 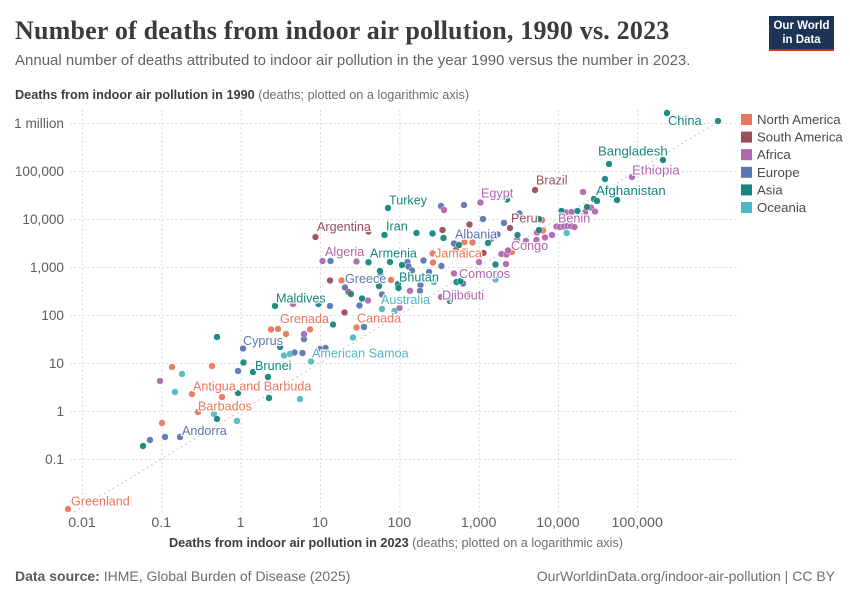 What do you see at coordinates (304, 319) in the screenshot?
I see `svg-text: Grenada` at bounding box center [304, 319].